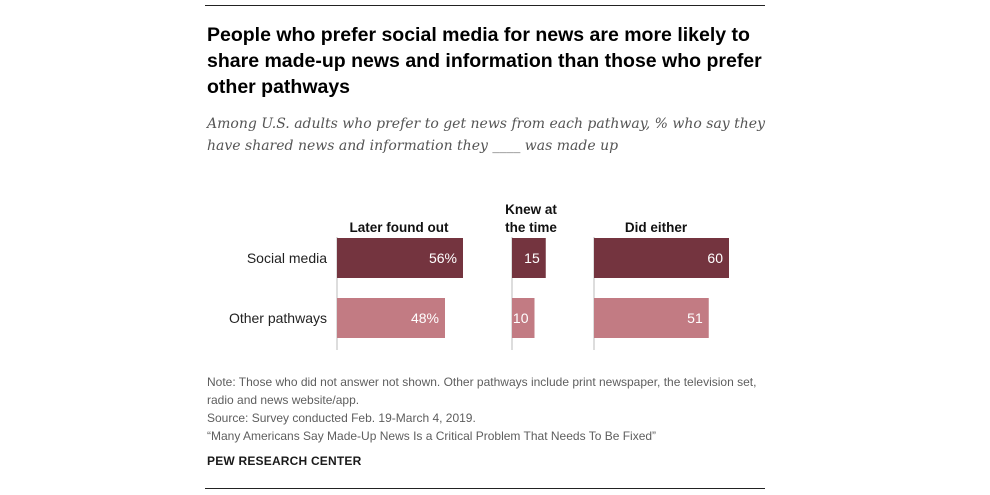 The width and height of the screenshot is (990, 495). What do you see at coordinates (287, 258) in the screenshot?
I see `category-label-social-media: Social media` at bounding box center [287, 258].